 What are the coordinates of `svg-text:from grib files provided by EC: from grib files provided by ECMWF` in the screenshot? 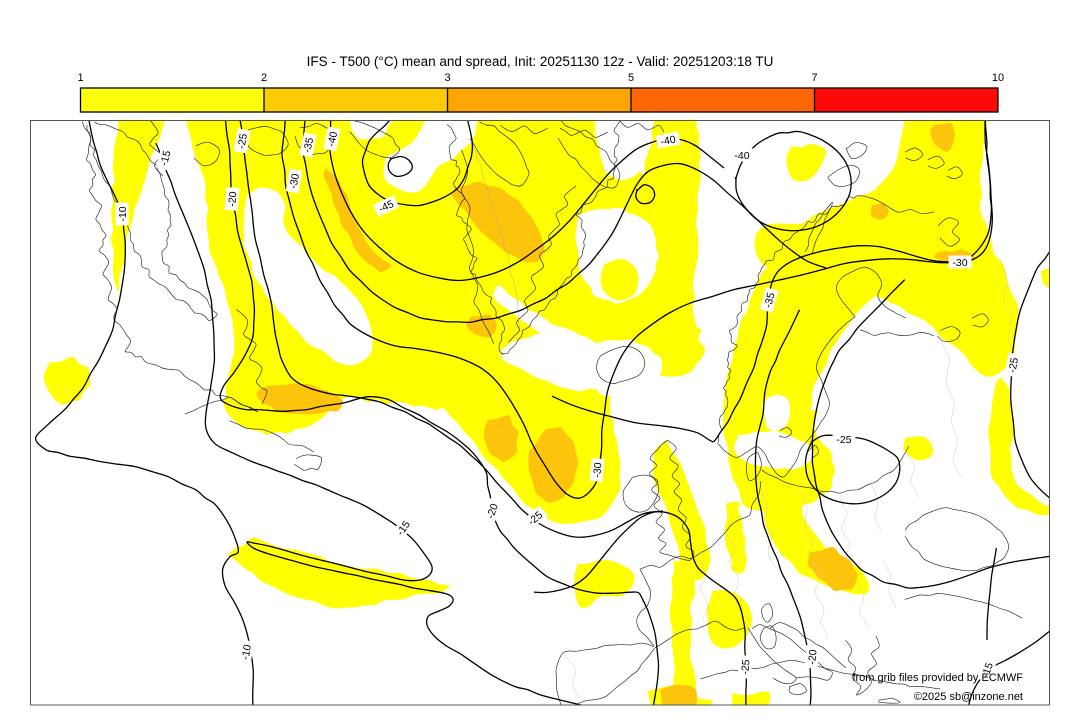 It's located at (937, 678).